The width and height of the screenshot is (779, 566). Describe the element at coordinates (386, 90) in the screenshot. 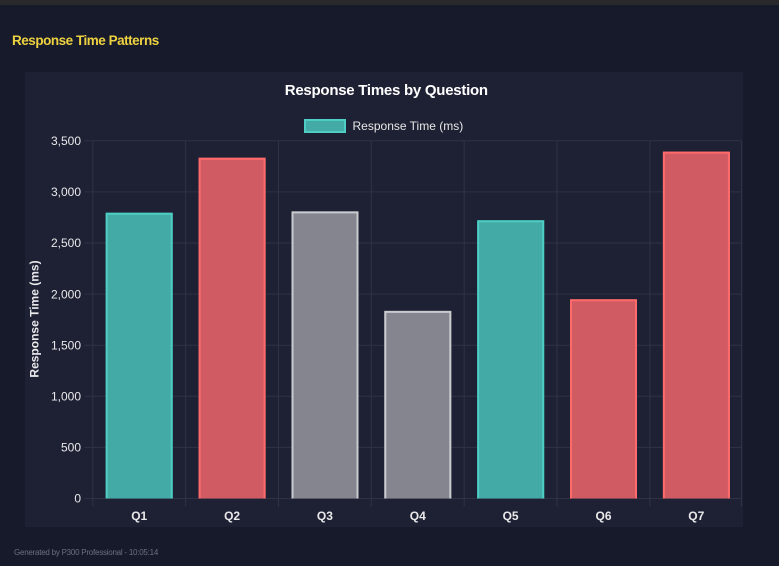

I see `svg-text: Response Times by Question` at that location.